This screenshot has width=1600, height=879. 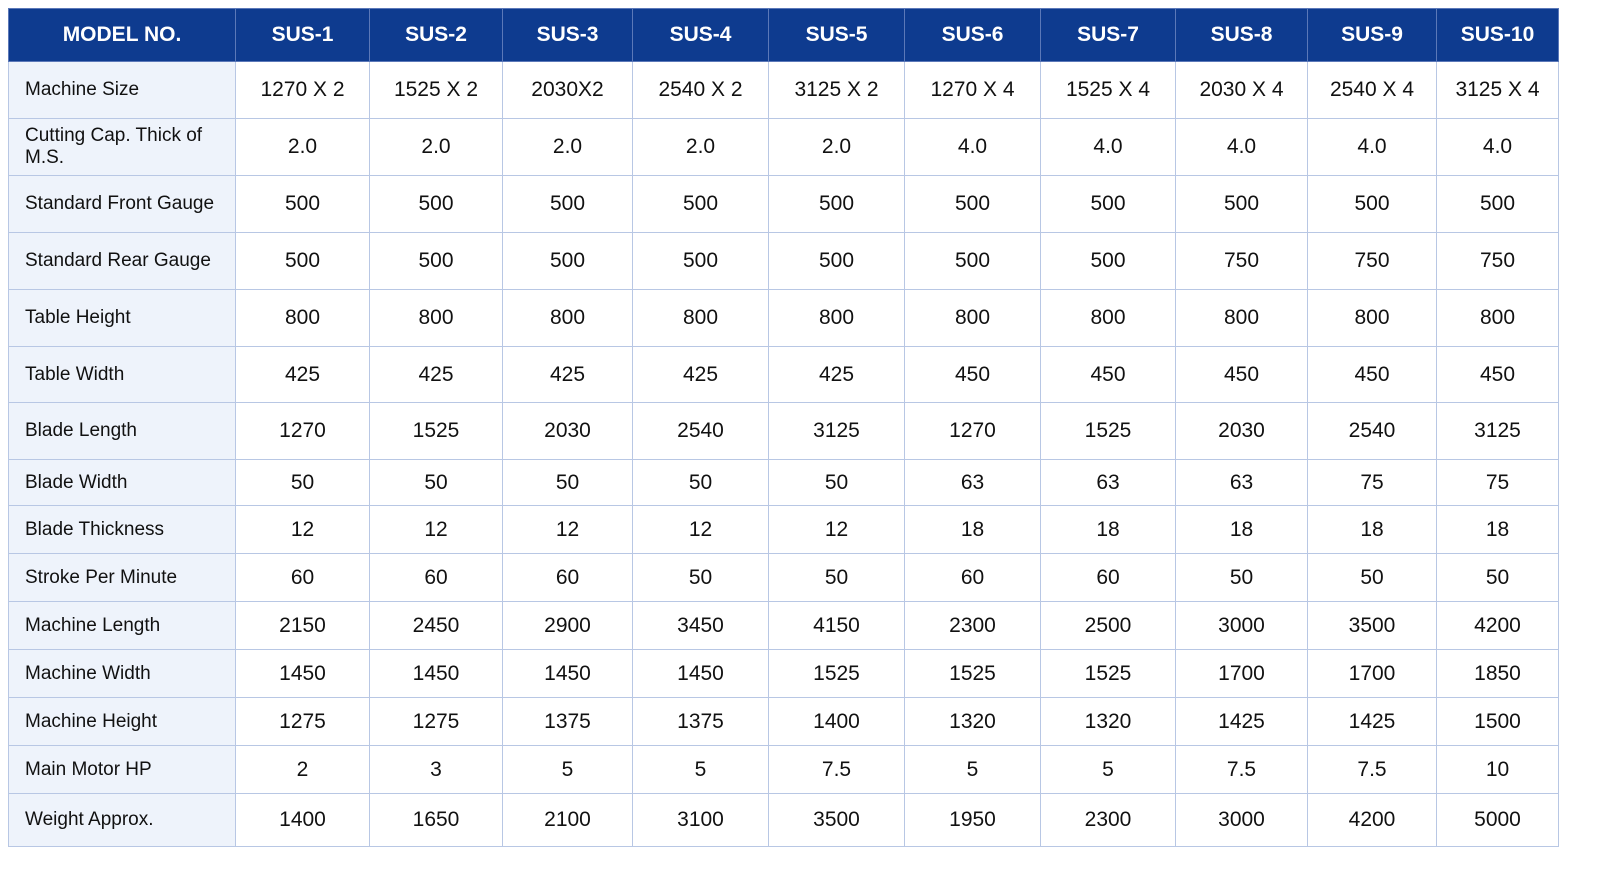 What do you see at coordinates (1497, 820) in the screenshot?
I see `cell: 5000` at bounding box center [1497, 820].